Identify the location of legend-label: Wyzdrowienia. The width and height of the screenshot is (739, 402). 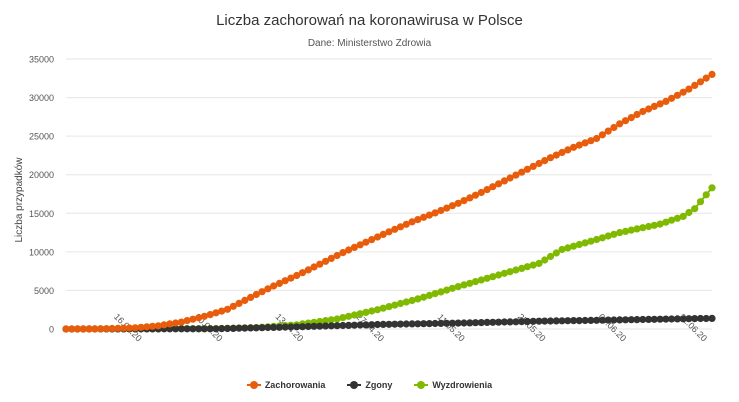
(462, 385).